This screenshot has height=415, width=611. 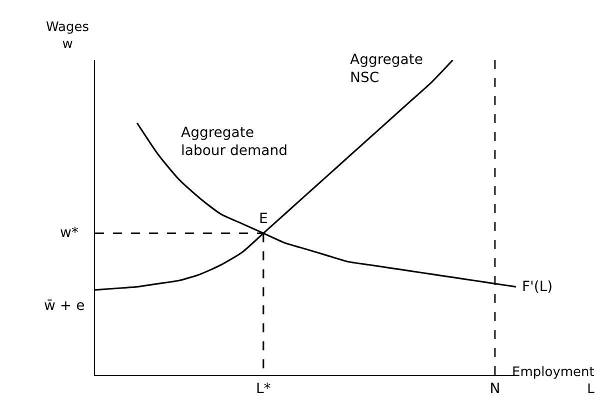 What do you see at coordinates (495, 389) in the screenshot?
I see `x-tick-label: N` at bounding box center [495, 389].